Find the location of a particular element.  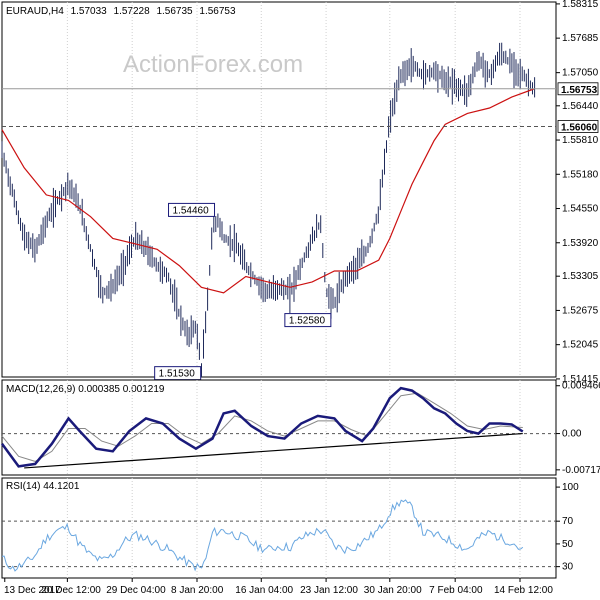

x-tick-label: 13 Dec 2017 is located at coordinates (32, 590).